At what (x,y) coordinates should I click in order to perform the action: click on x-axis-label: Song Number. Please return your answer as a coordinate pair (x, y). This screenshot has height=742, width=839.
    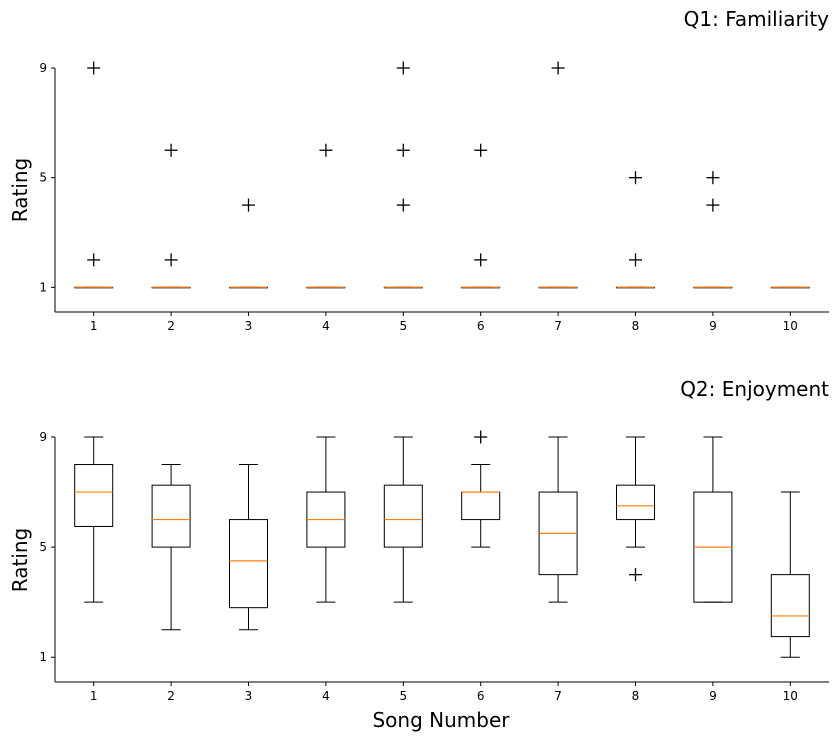
    Looking at the image, I should click on (441, 720).